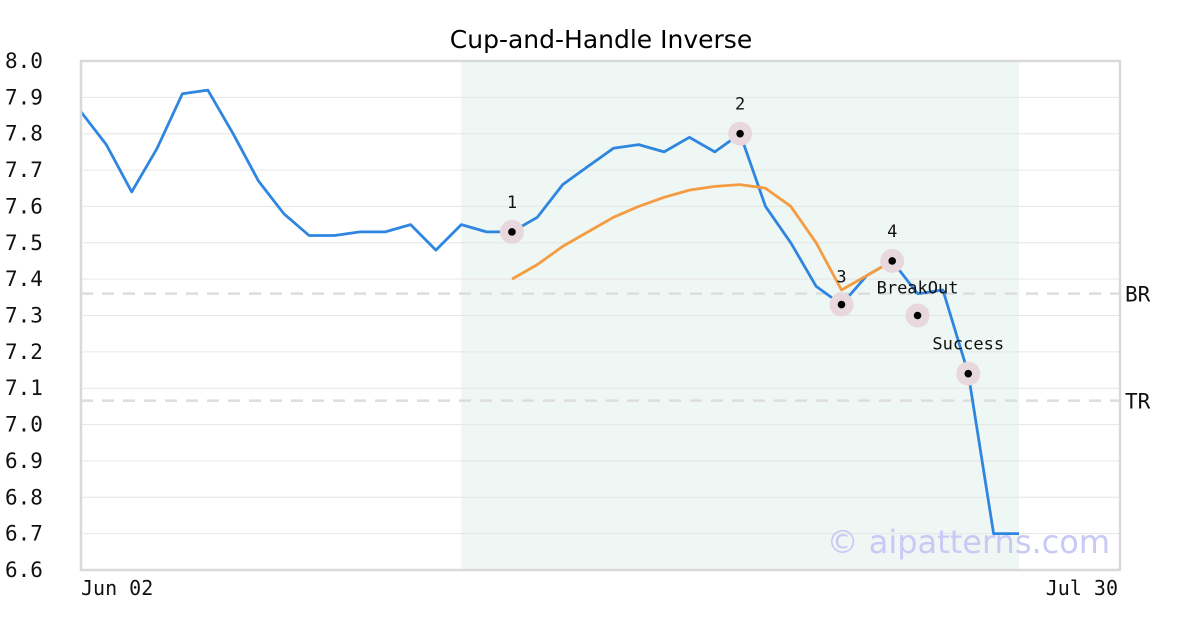 The image size is (1200, 635). Describe the element at coordinates (24, 134) in the screenshot. I see `y-tick-label: 7.8` at that location.